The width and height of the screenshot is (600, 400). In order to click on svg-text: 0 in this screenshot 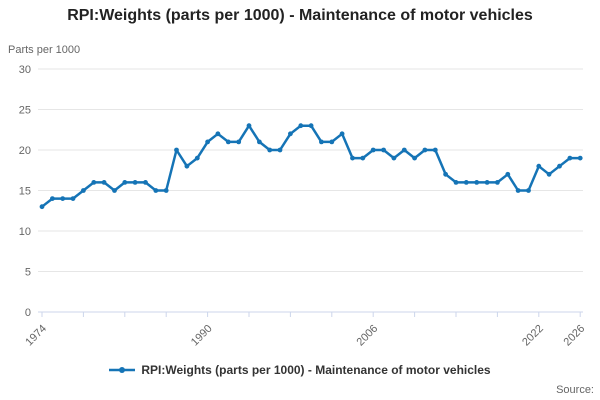, I will do `click(28, 313)`.